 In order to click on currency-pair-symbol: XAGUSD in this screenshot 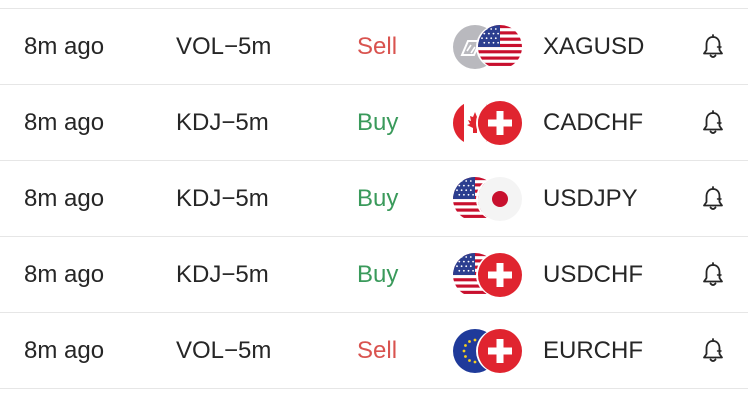, I will do `click(594, 46)`.